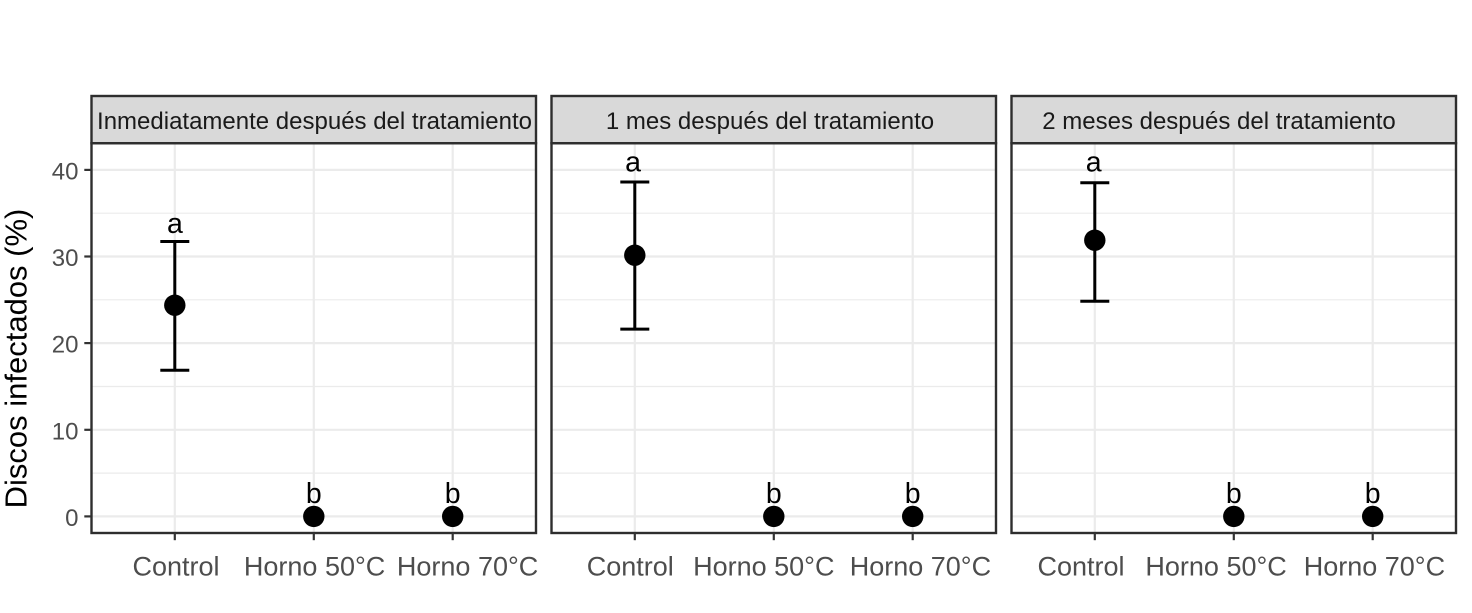 This screenshot has width=1472, height=613. I want to click on svg-text:2 meses después del tratamient: 2 meses después del tratamiento, so click(1219, 121).